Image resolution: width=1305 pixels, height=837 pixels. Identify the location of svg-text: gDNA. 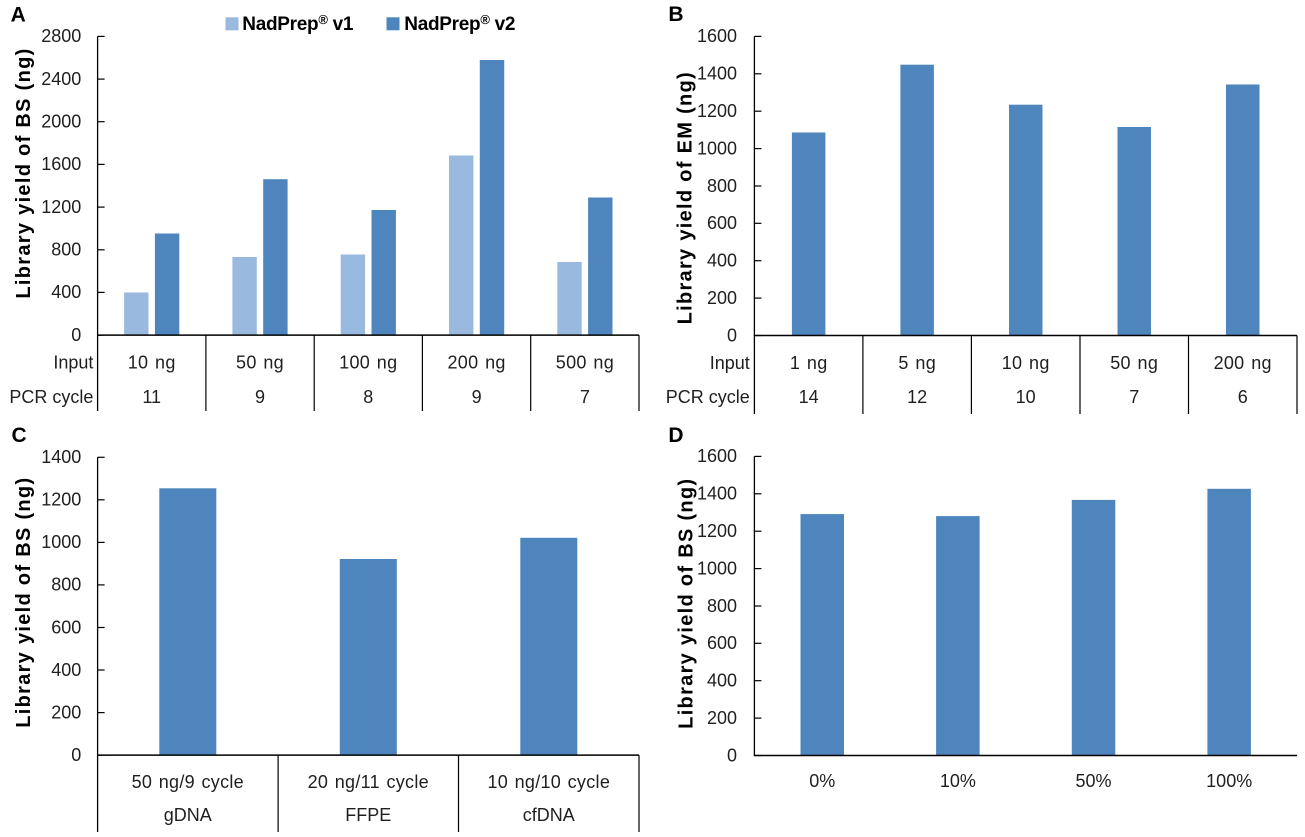
(188, 815).